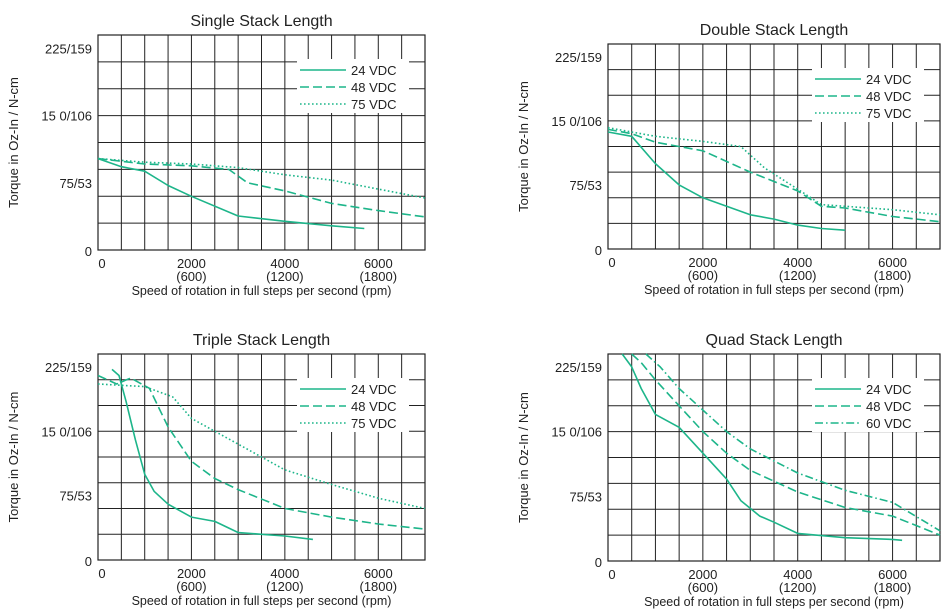  Describe the element at coordinates (261, 21) in the screenshot. I see `chart-title: Single Stack Length` at that location.